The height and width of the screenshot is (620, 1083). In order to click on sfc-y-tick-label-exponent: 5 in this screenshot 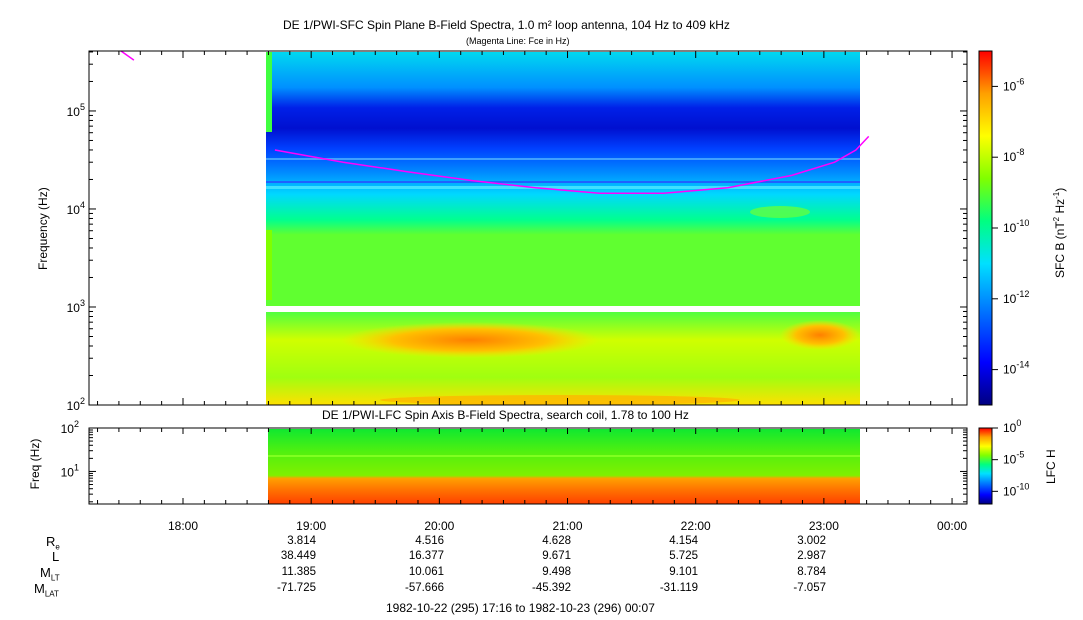, I will do `click(82, 107)`.